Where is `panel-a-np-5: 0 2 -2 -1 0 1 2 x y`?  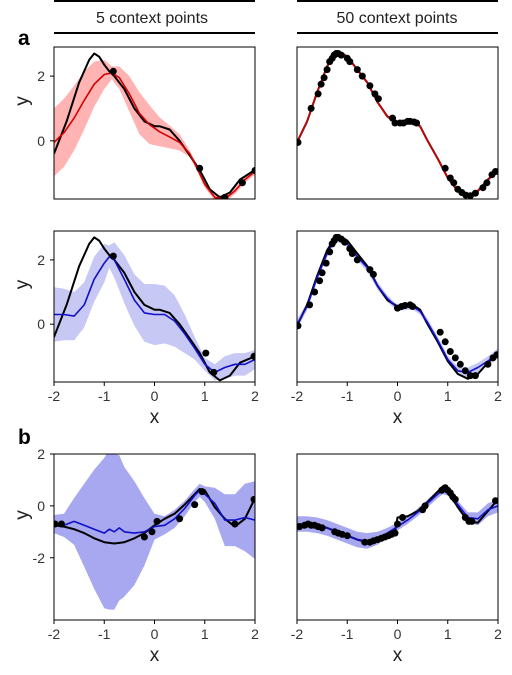
panel-a-np-5: 0 2 -2 -1 0 1 2 x y is located at coordinates (135, 329).